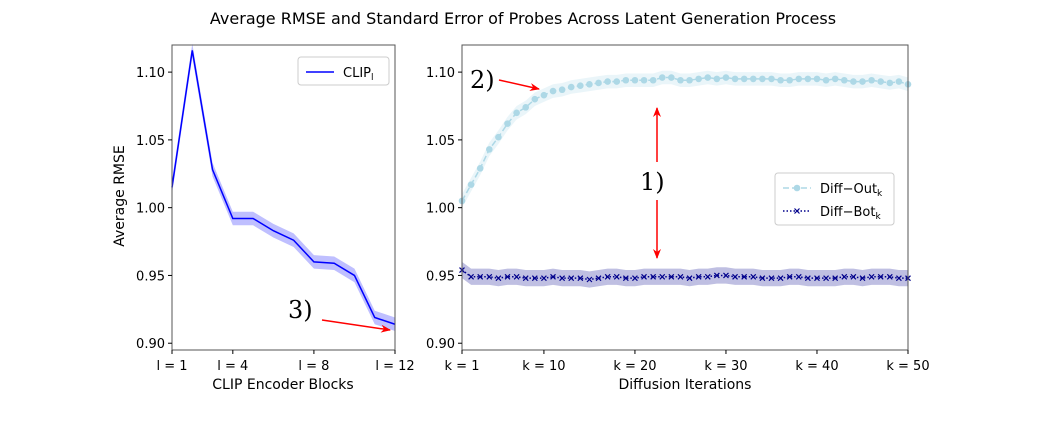 The width and height of the screenshot is (1046, 422). Describe the element at coordinates (850, 213) in the screenshot. I see `legend-label: Diff−Botk` at that location.